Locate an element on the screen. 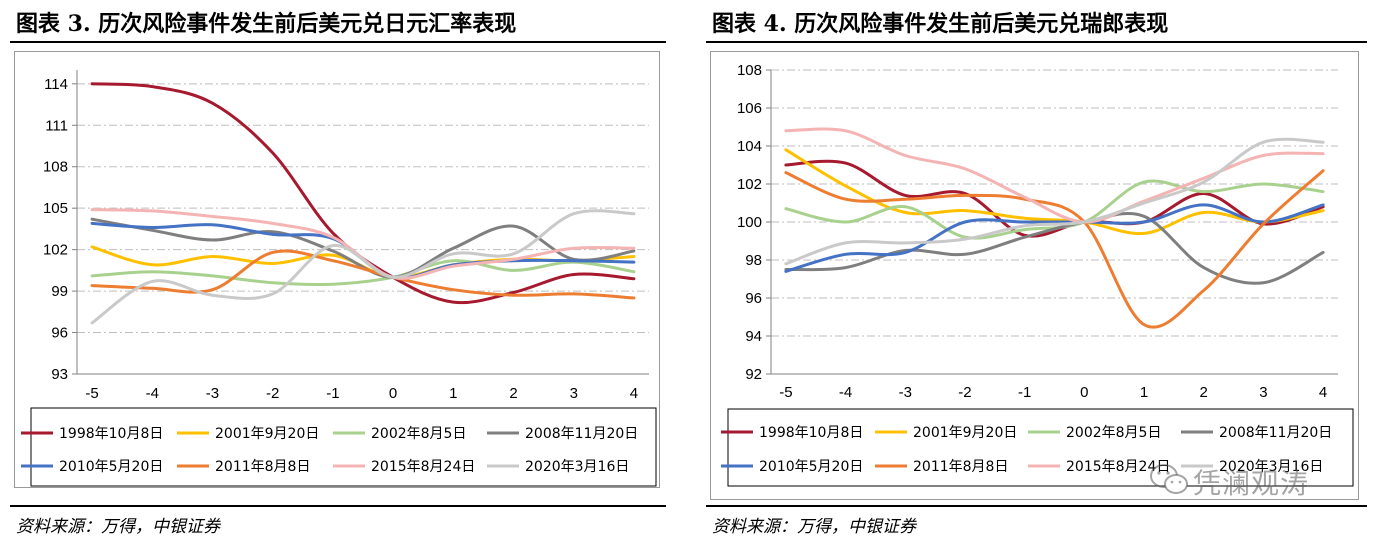  series-line-2002 is located at coordinates (363, 273).